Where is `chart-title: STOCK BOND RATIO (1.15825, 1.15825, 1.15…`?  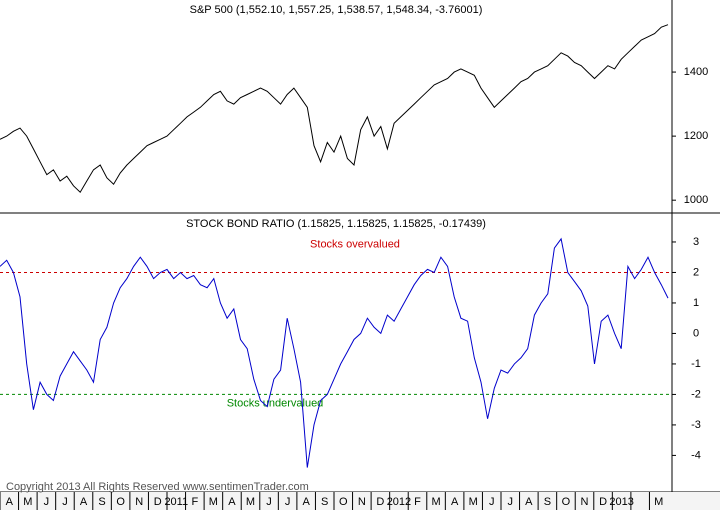 chart-title: STOCK BOND RATIO (1.15825, 1.15825, 1.15… is located at coordinates (336, 224).